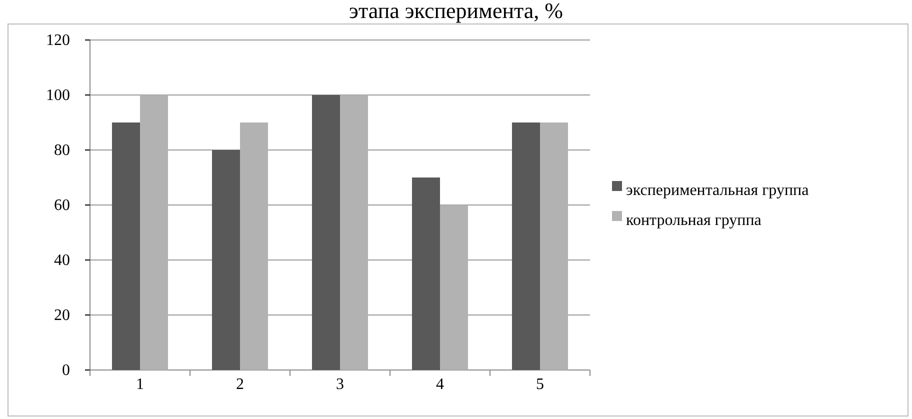  Describe the element at coordinates (540, 384) in the screenshot. I see `x-tick-label: 5` at that location.